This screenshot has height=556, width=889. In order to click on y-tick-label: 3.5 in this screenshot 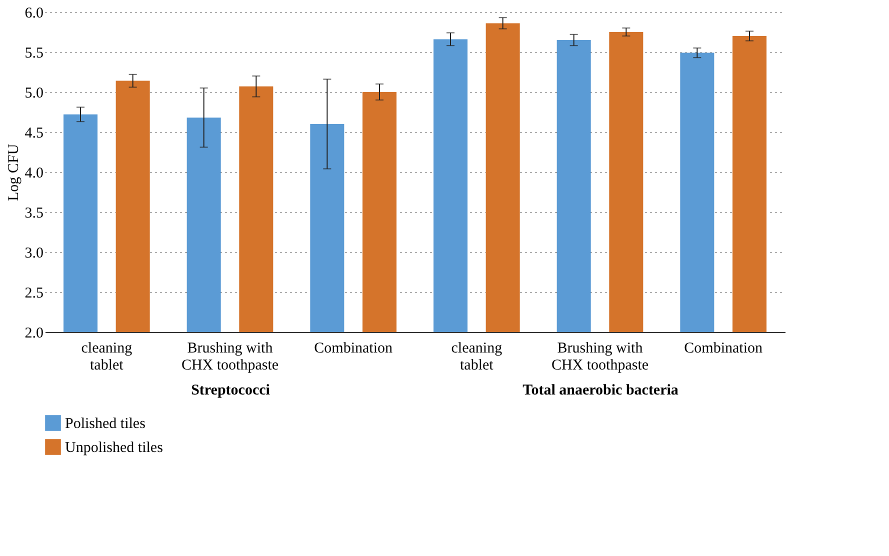, I will do `click(34, 214)`.